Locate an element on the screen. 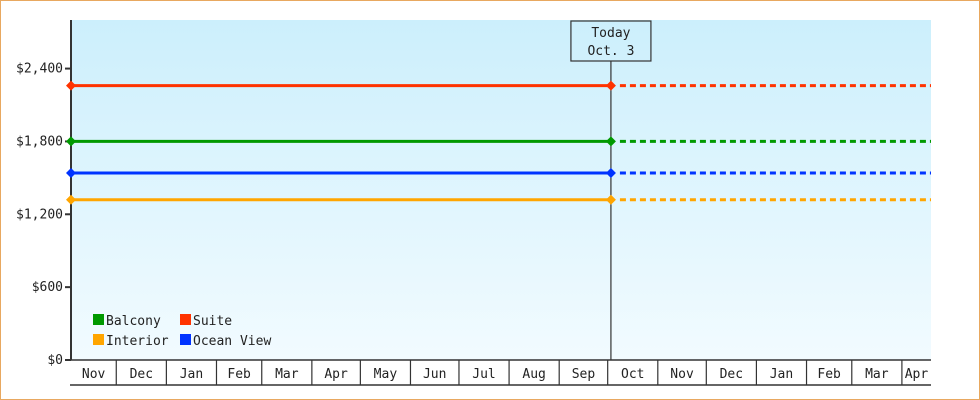 The width and height of the screenshot is (980, 400). legend-item-ocean-view: Ocean View is located at coordinates (225, 341).